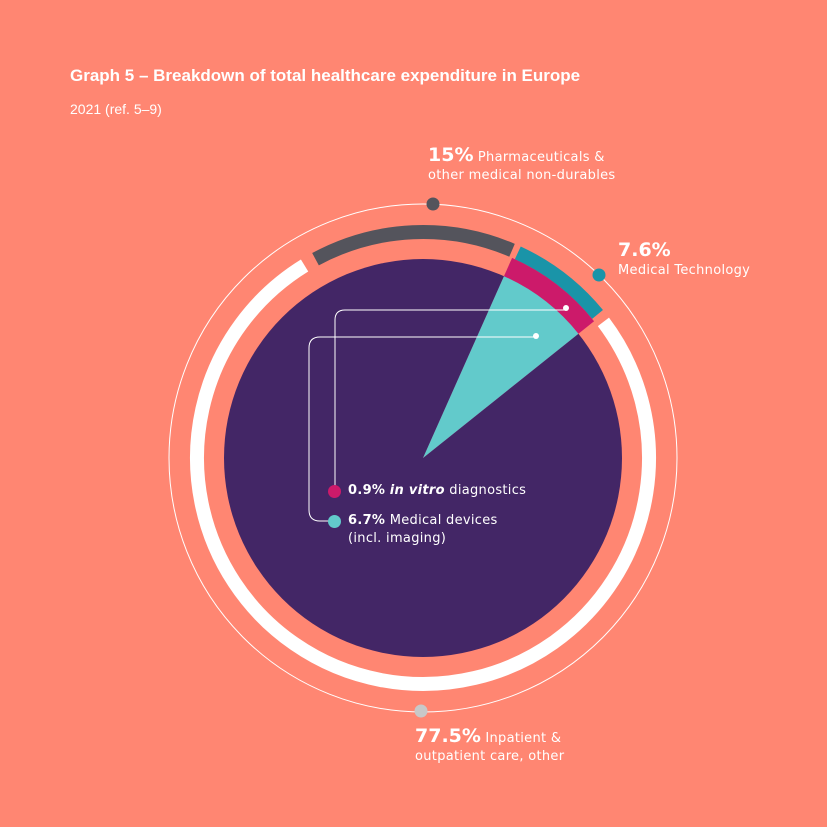 This screenshot has width=827, height=827. What do you see at coordinates (541, 157) in the screenshot?
I see `text-pharmaceuticals-line1: Pharmaceuticals &` at bounding box center [541, 157].